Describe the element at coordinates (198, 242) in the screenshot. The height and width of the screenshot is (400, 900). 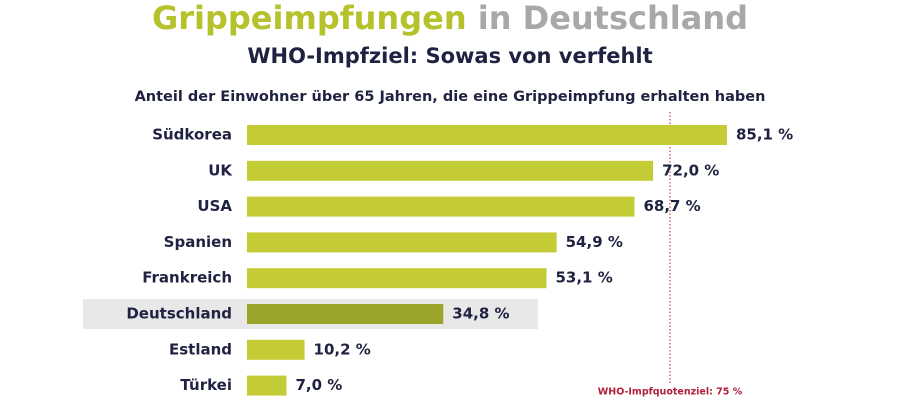
I see `category-label: Spanien` at that location.